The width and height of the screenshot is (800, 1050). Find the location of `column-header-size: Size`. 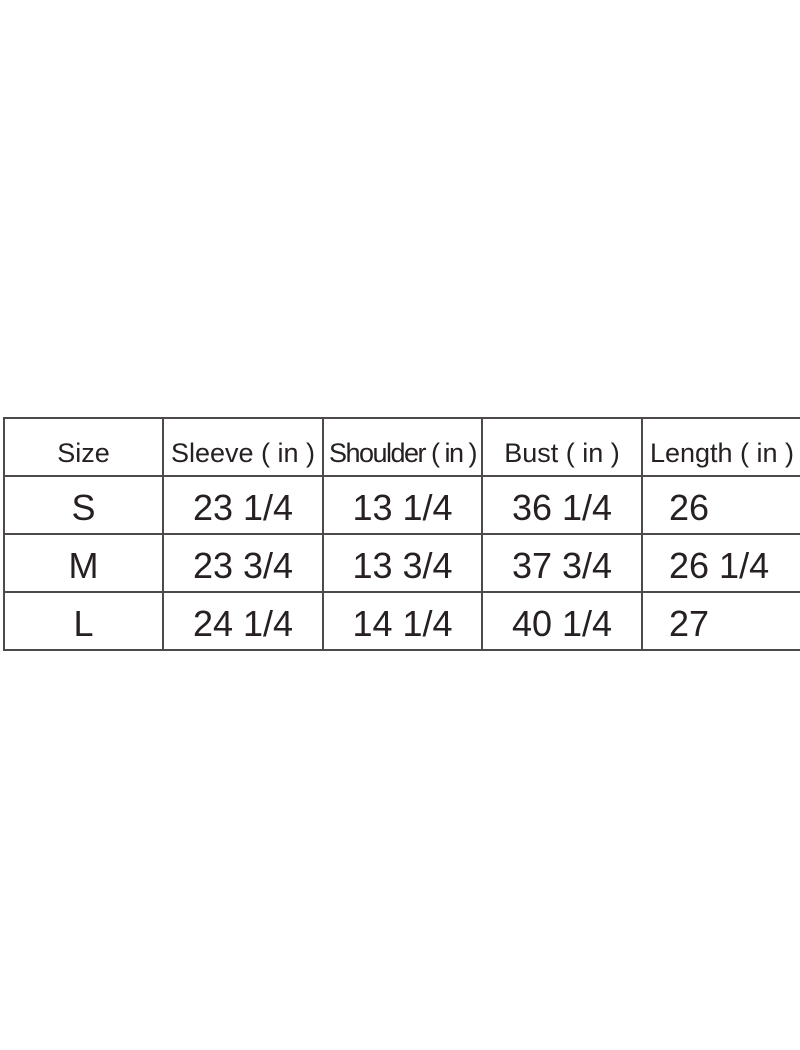

column-header-size: Size is located at coordinates (83, 447).